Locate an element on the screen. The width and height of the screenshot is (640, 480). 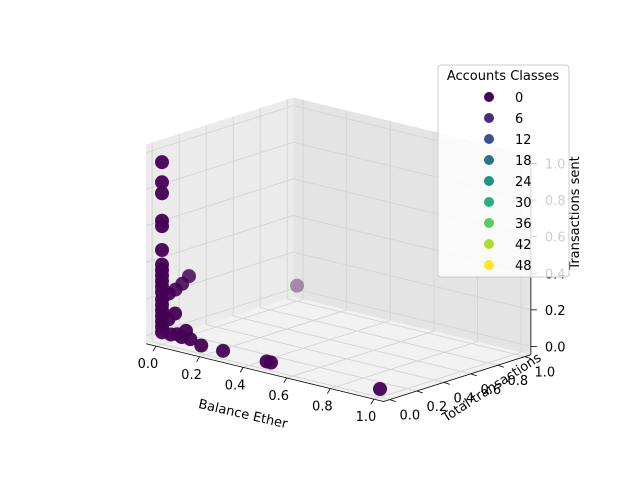
pane-back-bottom is located at coordinates (338, 349).